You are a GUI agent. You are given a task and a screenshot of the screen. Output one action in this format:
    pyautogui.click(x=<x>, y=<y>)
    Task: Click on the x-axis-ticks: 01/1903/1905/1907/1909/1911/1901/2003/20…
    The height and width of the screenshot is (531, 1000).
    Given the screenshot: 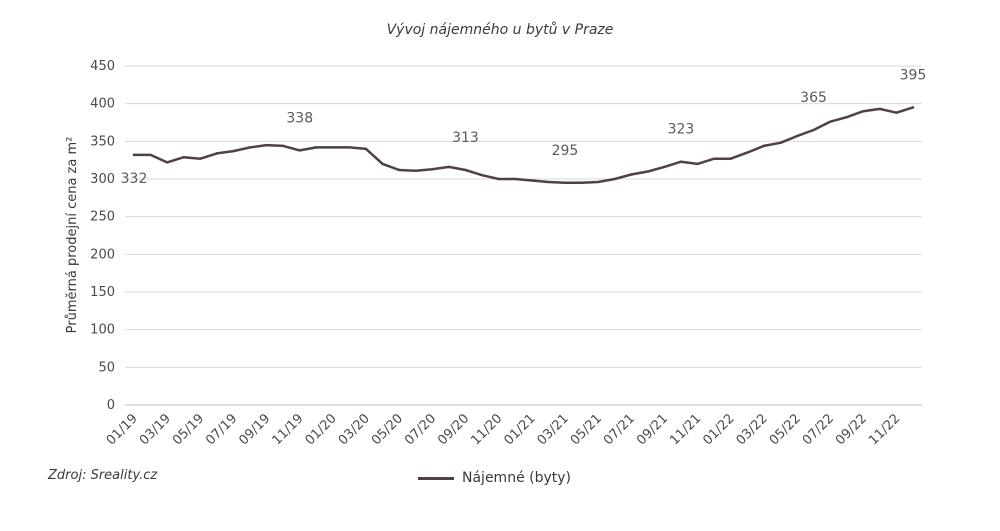 What is the action you would take?
    pyautogui.click(x=504, y=429)
    